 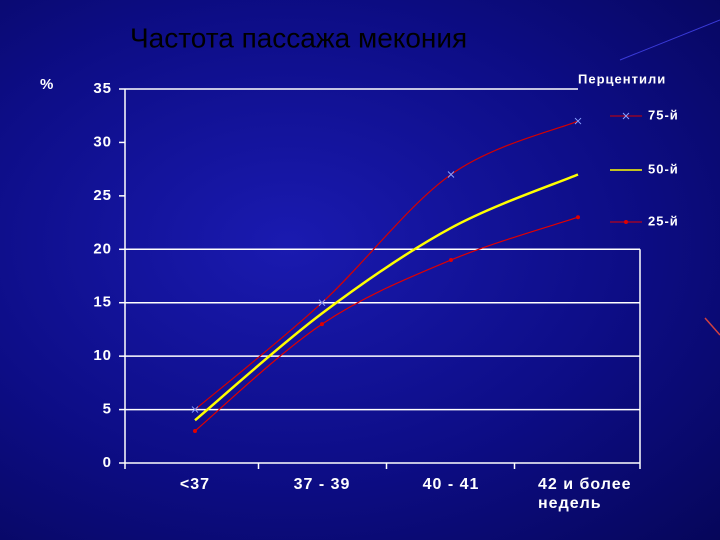 I want to click on y-tick-label: 5, so click(x=107, y=409).